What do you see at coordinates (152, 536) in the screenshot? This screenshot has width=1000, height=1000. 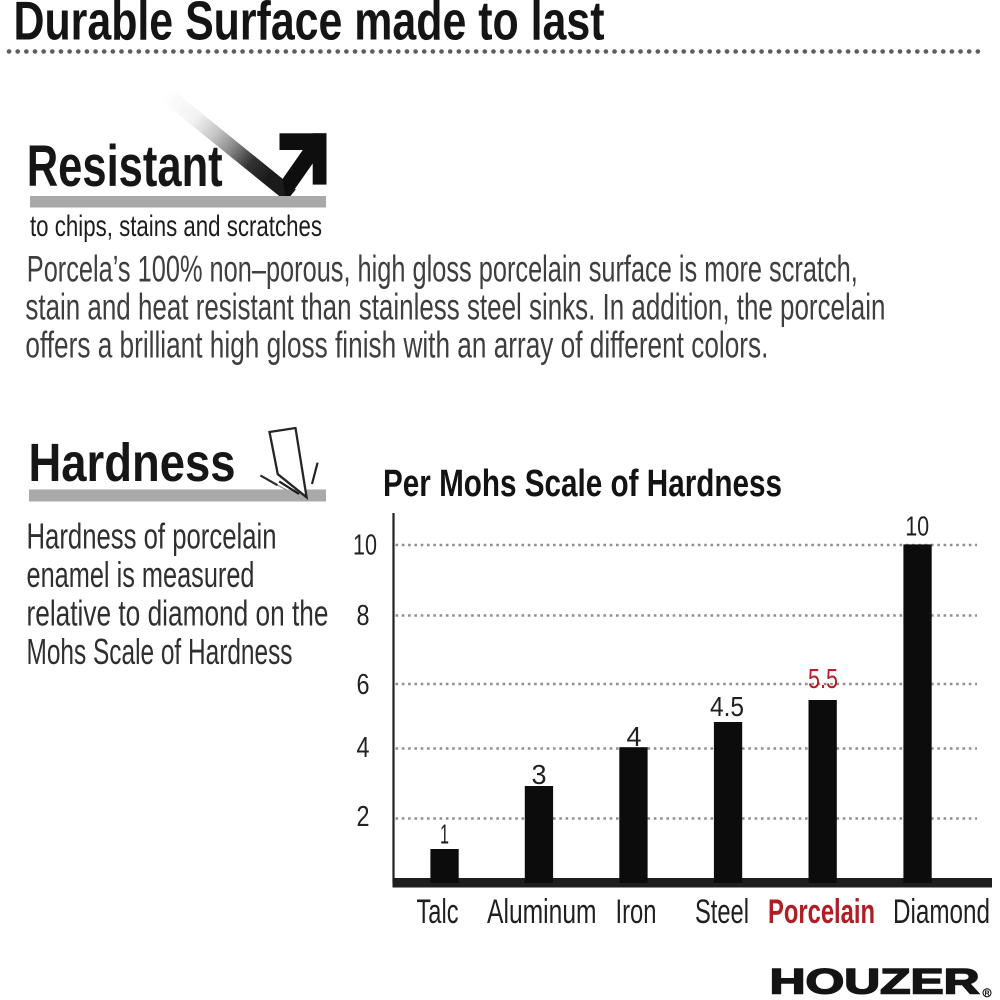 I see `svg-text: Hardness of porcelain` at bounding box center [152, 536].